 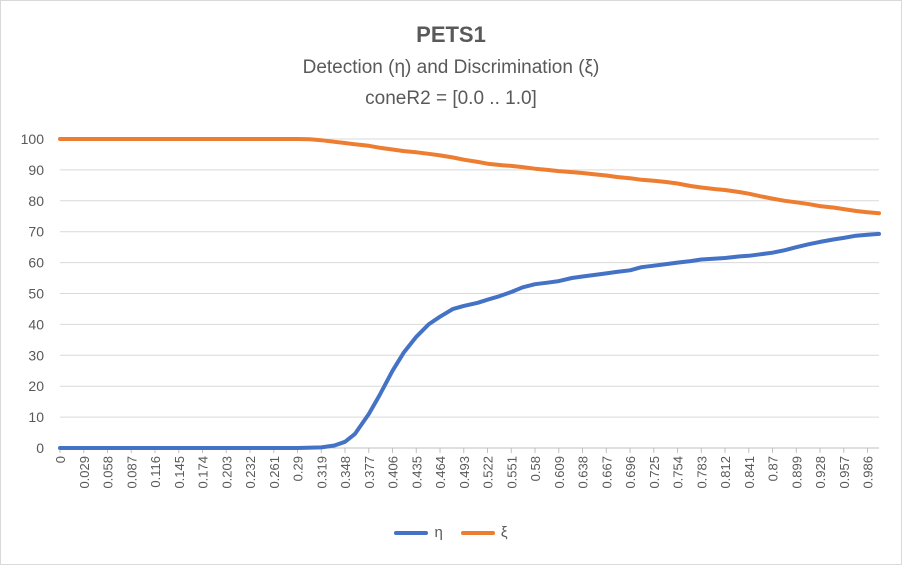 What do you see at coordinates (488, 472) in the screenshot?
I see `x-tick-label: 0.522` at bounding box center [488, 472].